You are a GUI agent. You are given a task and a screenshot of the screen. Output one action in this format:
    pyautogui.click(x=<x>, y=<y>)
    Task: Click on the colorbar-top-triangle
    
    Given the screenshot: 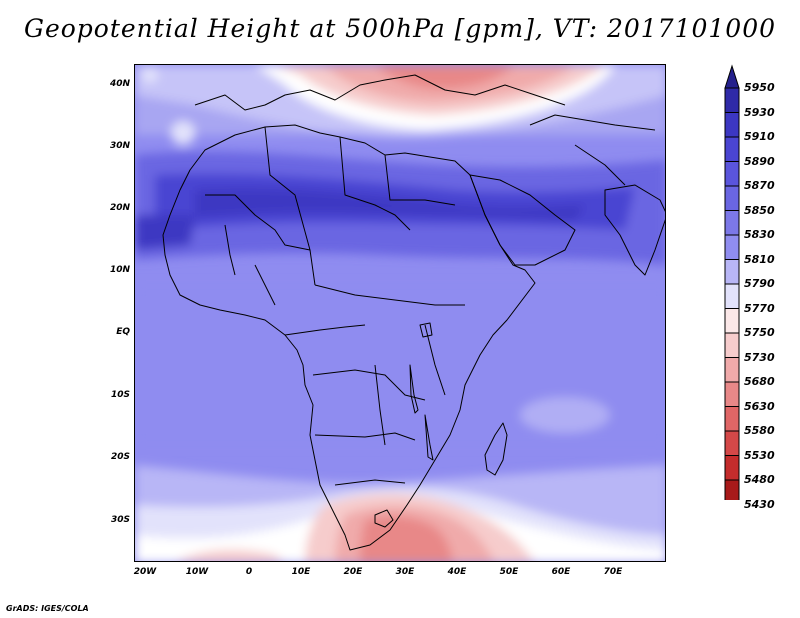 What is the action you would take?
    pyautogui.click(x=732, y=76)
    